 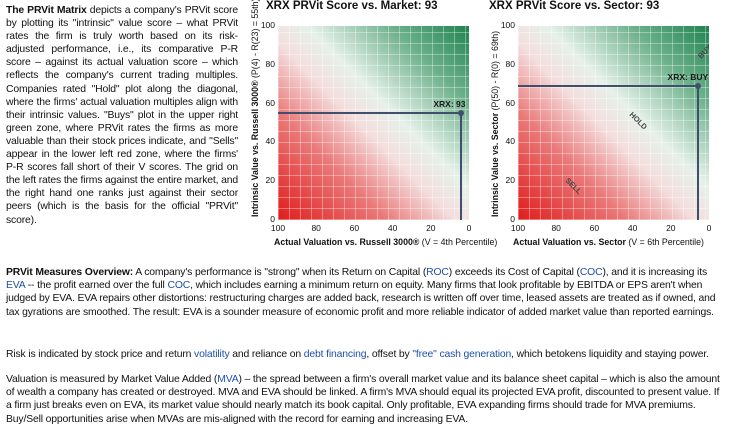 I want to click on market-score-vline, so click(x=461, y=166).